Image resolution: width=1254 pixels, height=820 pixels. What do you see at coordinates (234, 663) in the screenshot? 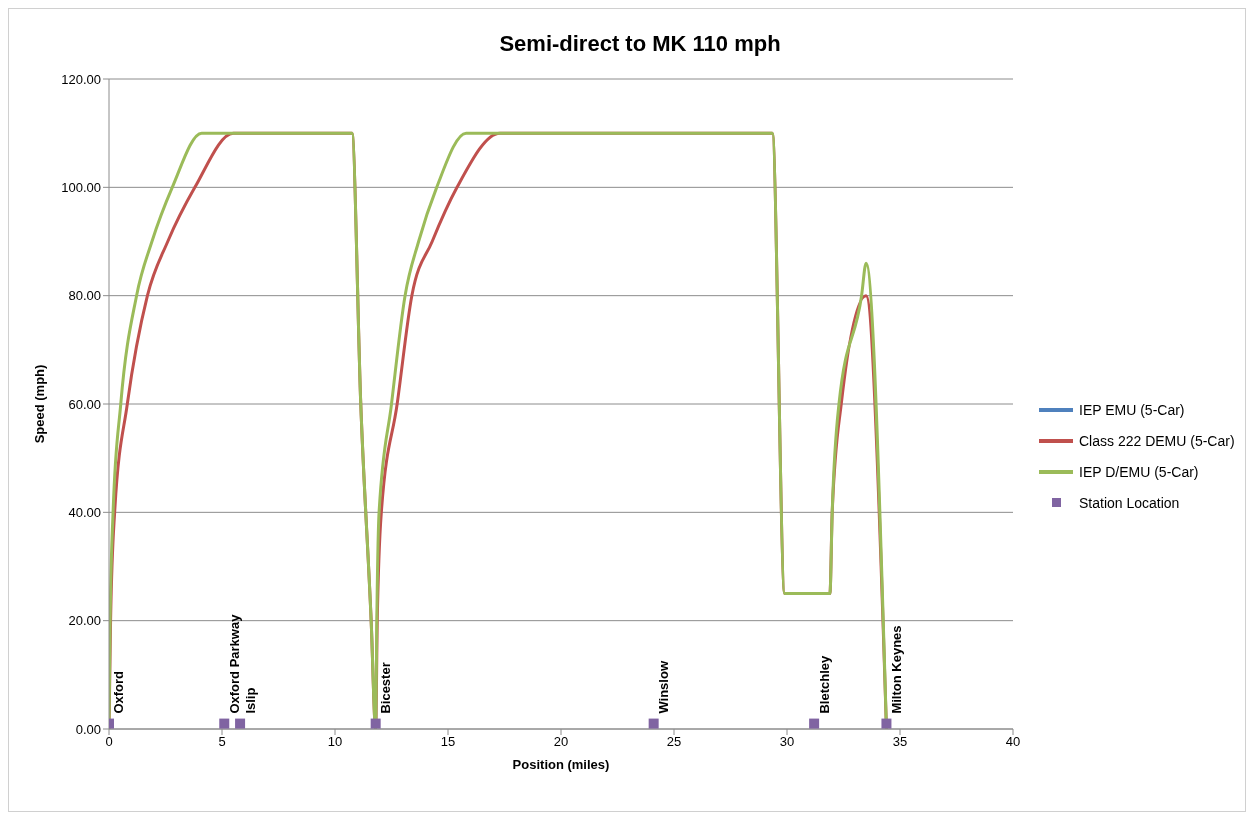
I see `annotation: Oxford Parkway` at bounding box center [234, 663].